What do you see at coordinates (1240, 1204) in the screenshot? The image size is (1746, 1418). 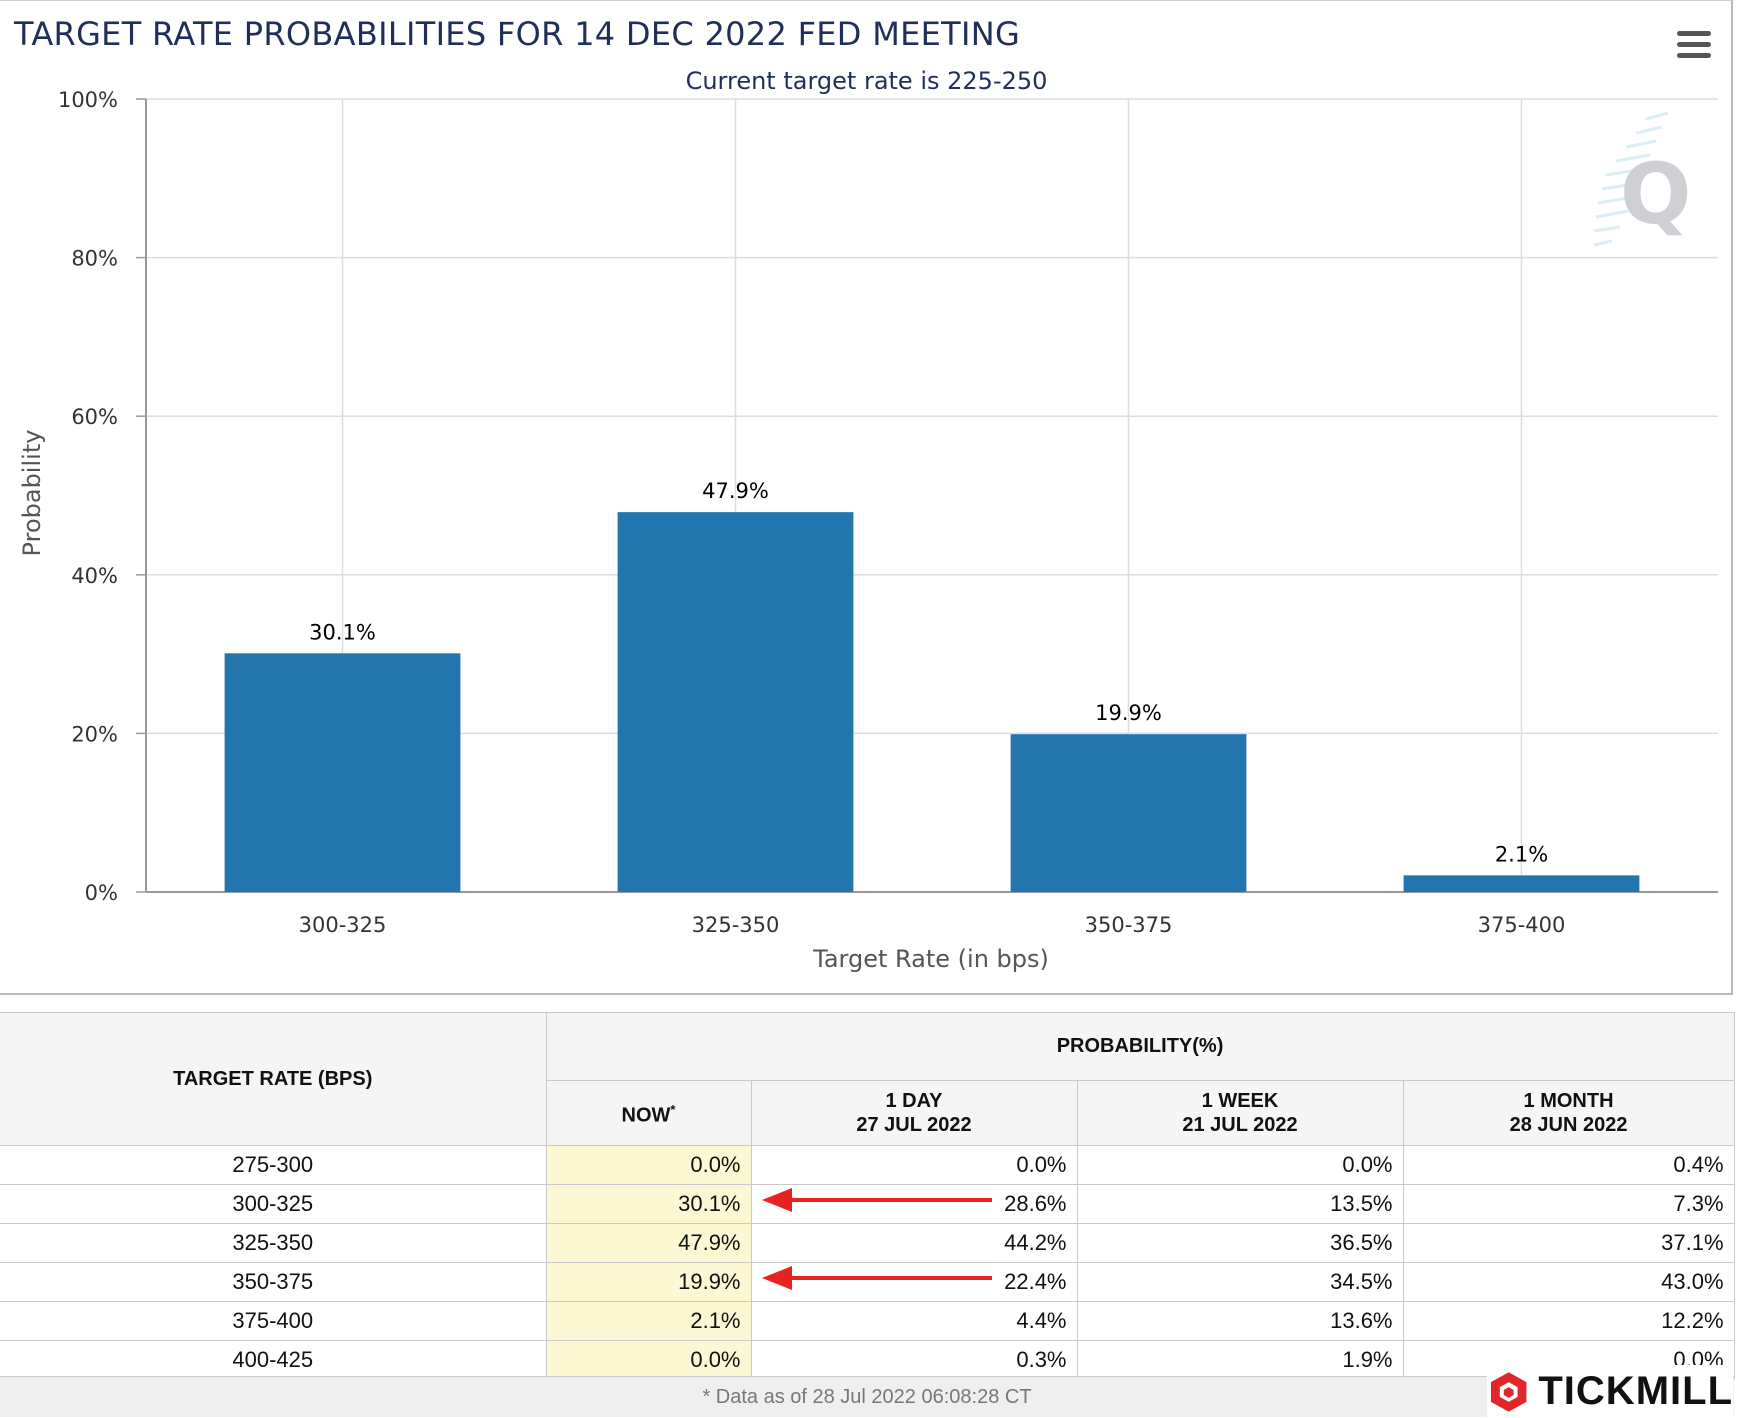 I see `week-cell: 13.5%` at bounding box center [1240, 1204].